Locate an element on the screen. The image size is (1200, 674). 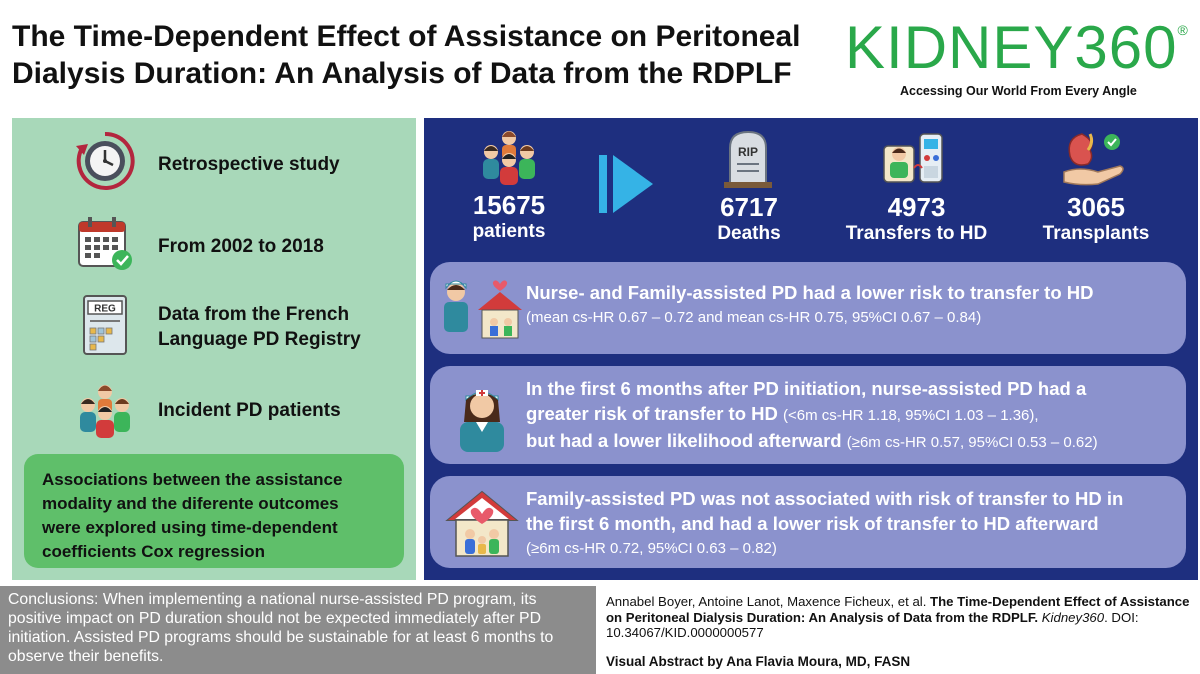
finding-2-line-3-stats: (≥6m cs-HR 0.57, 95%CI 0.53 – 0.62) is located at coordinates (972, 442).